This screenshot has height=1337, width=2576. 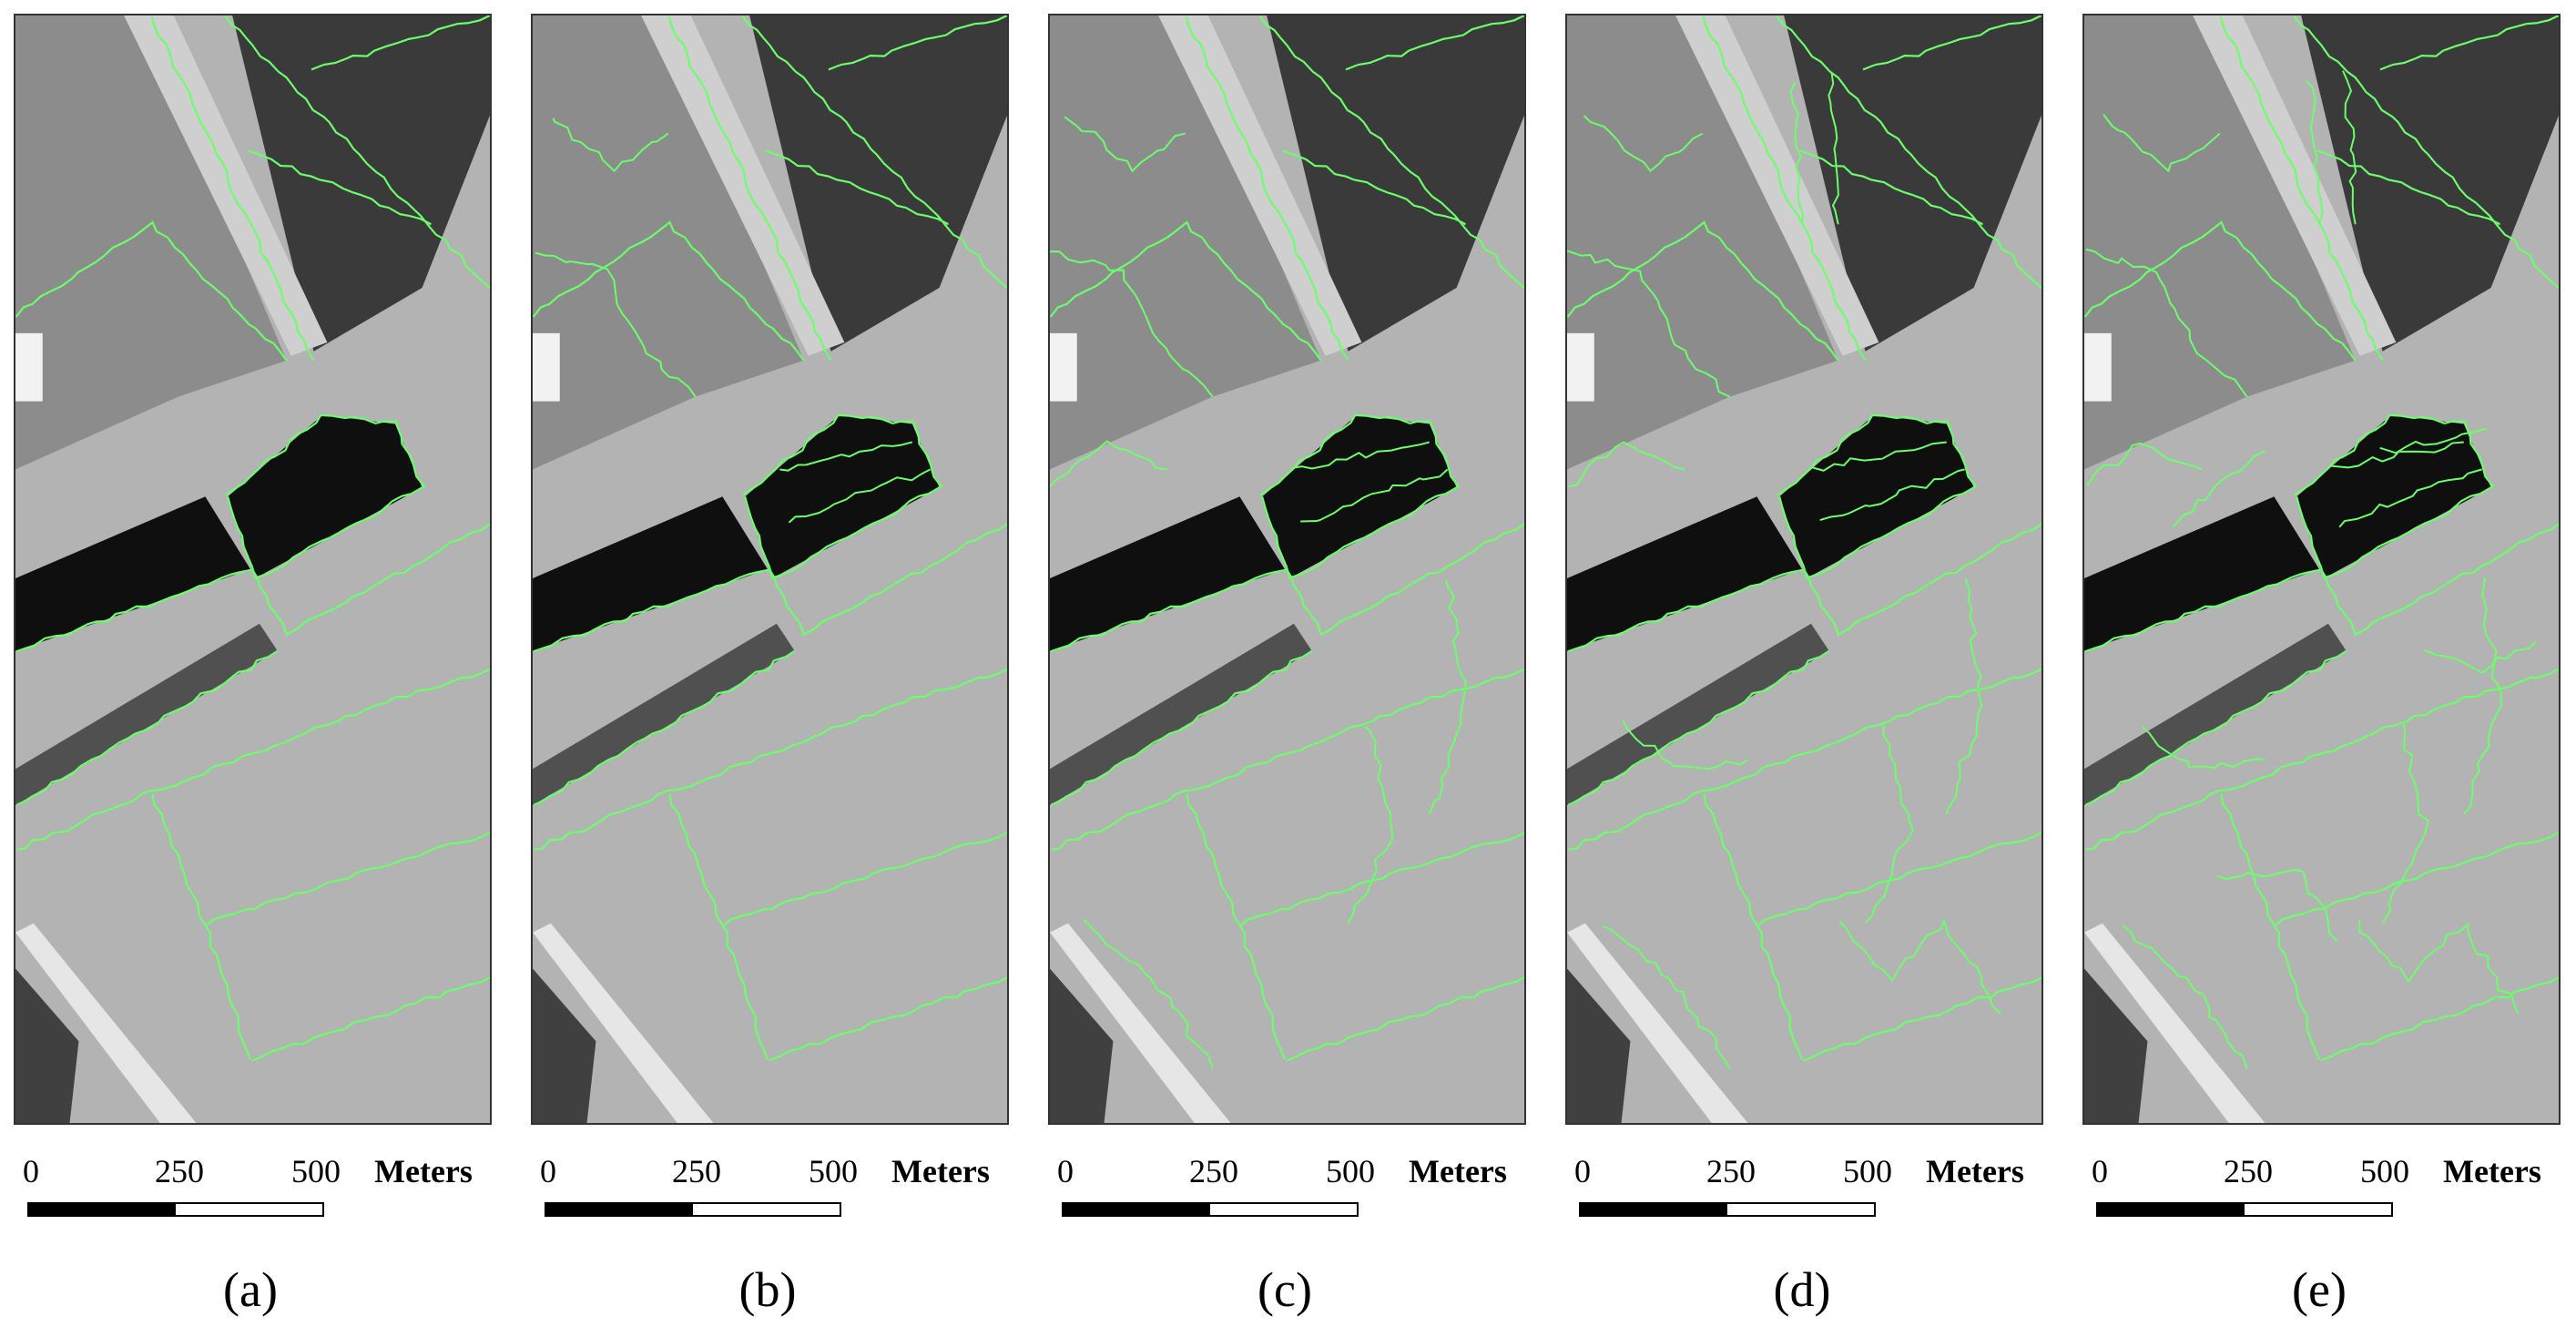 What do you see at coordinates (2245, 1209) in the screenshot?
I see `scale-bar-e` at bounding box center [2245, 1209].